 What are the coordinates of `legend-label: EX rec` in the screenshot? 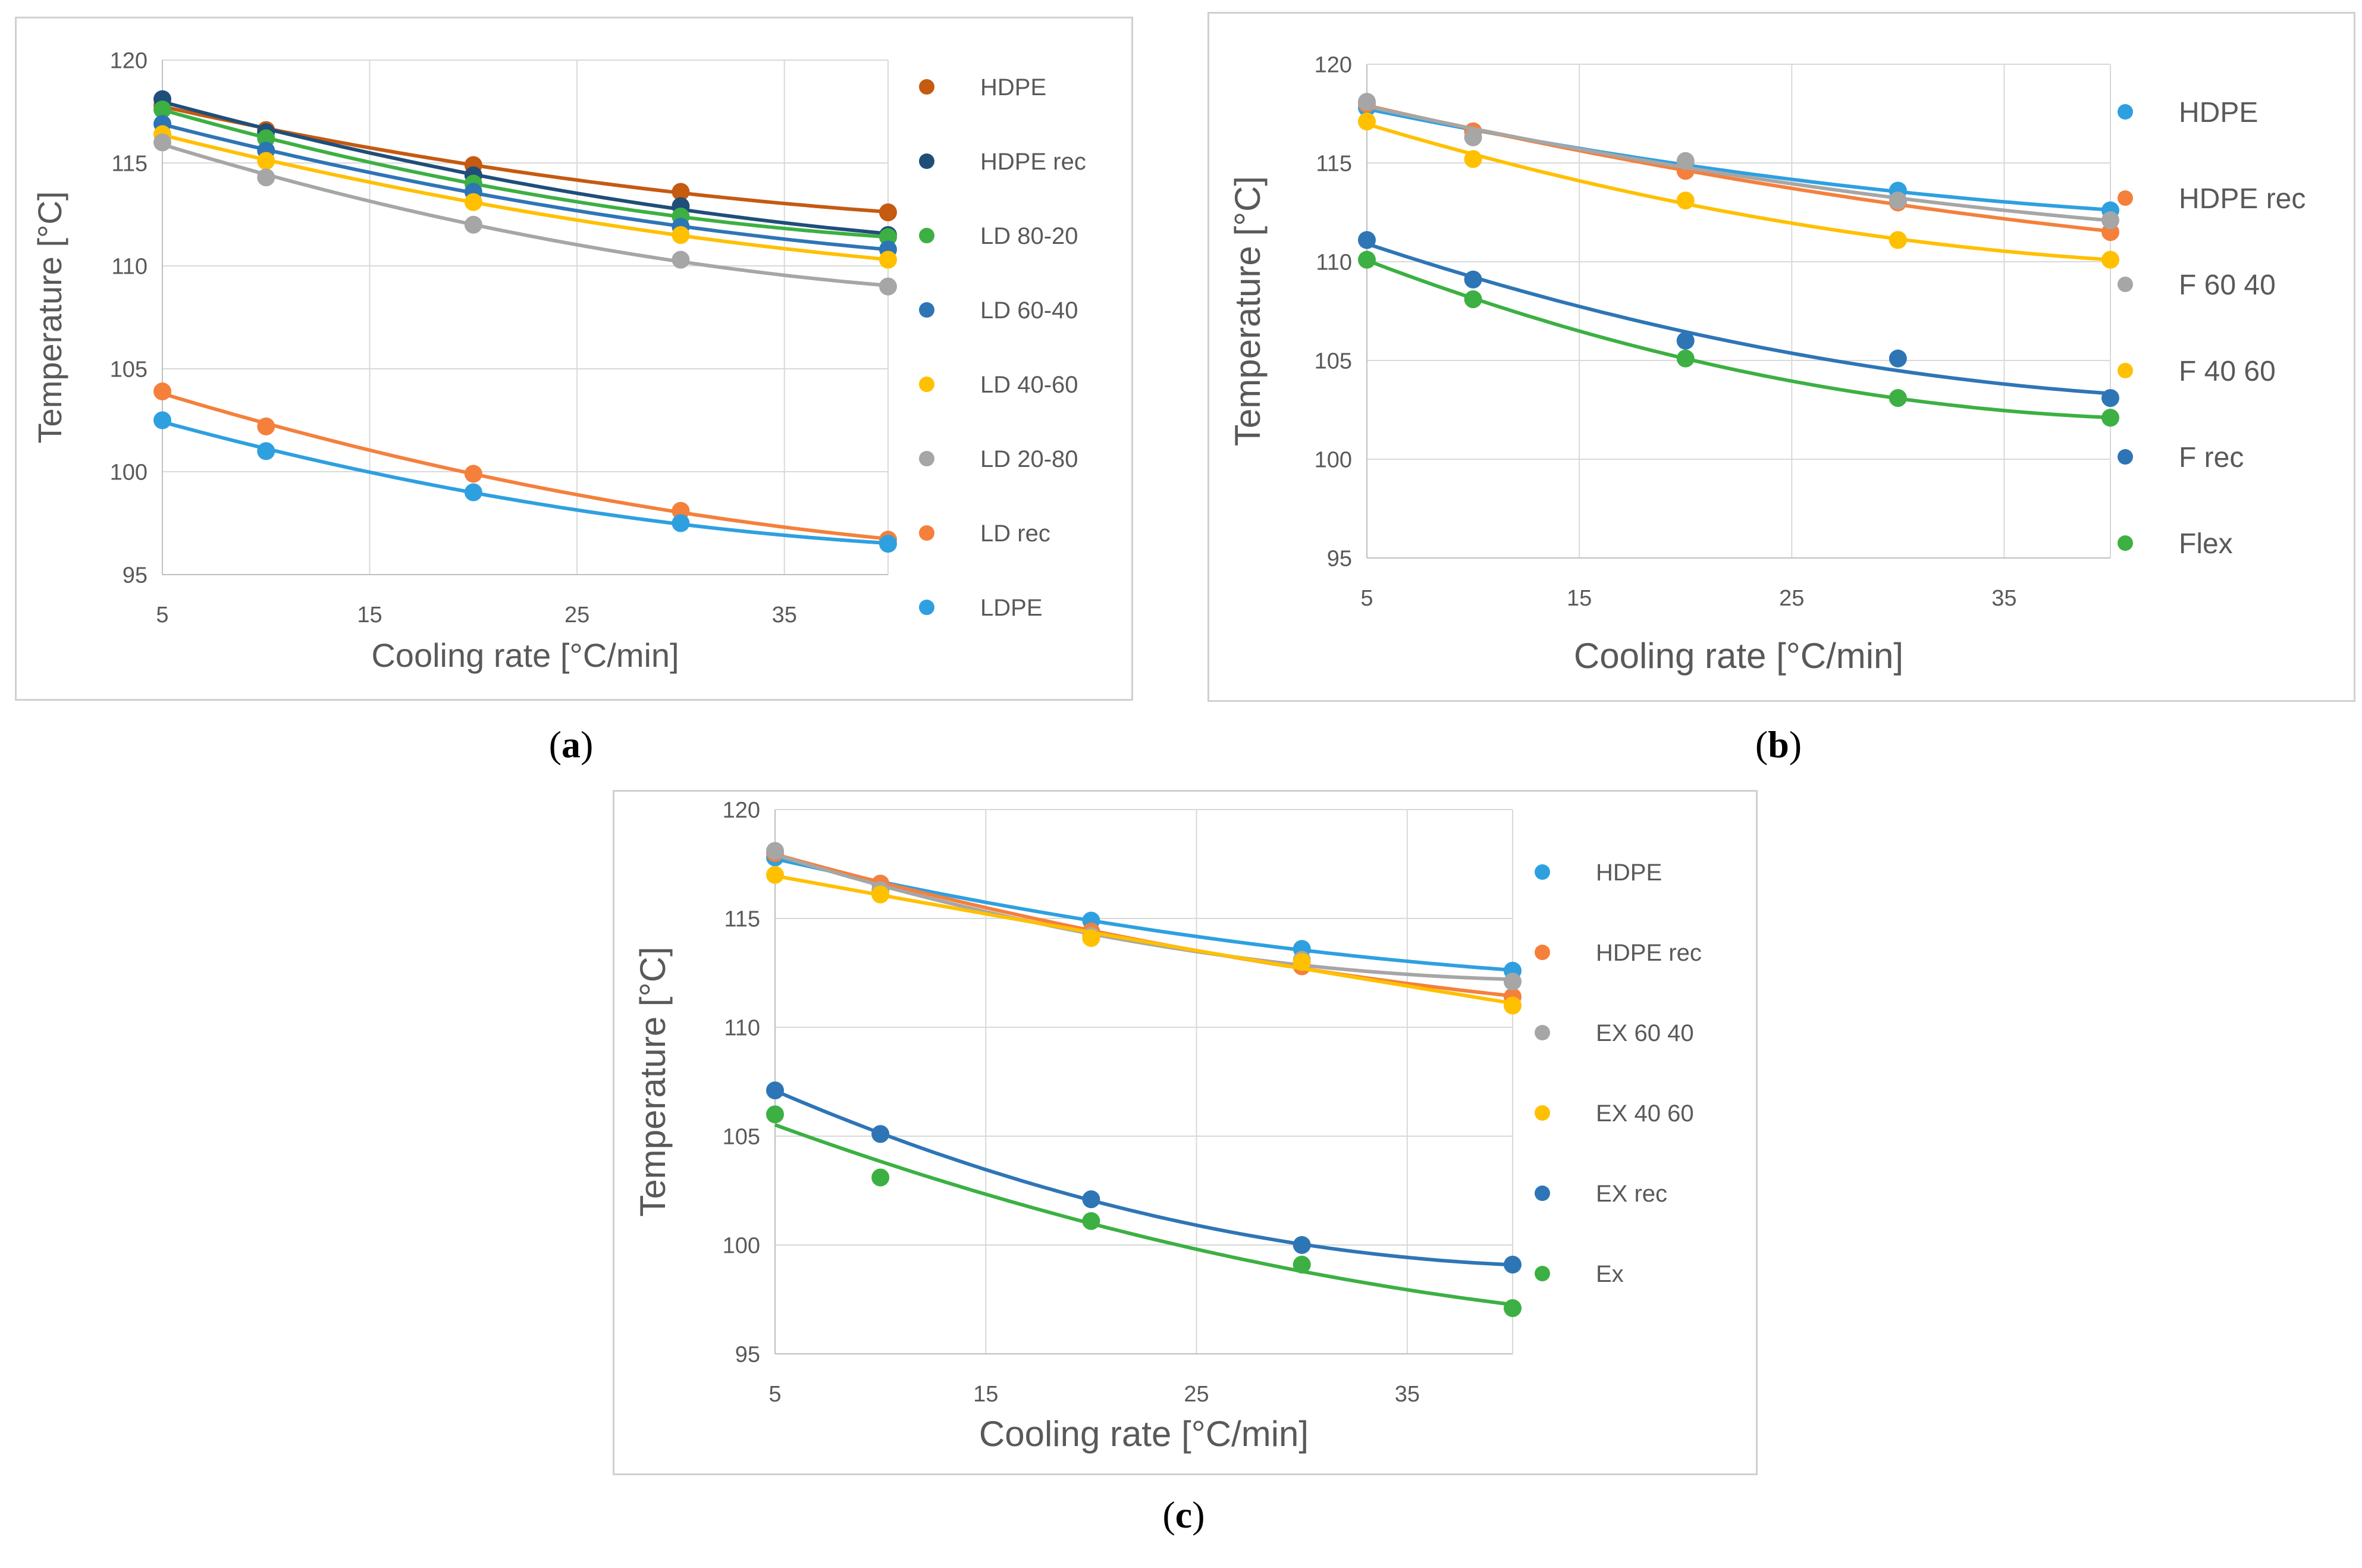 It's located at (1632, 1194).